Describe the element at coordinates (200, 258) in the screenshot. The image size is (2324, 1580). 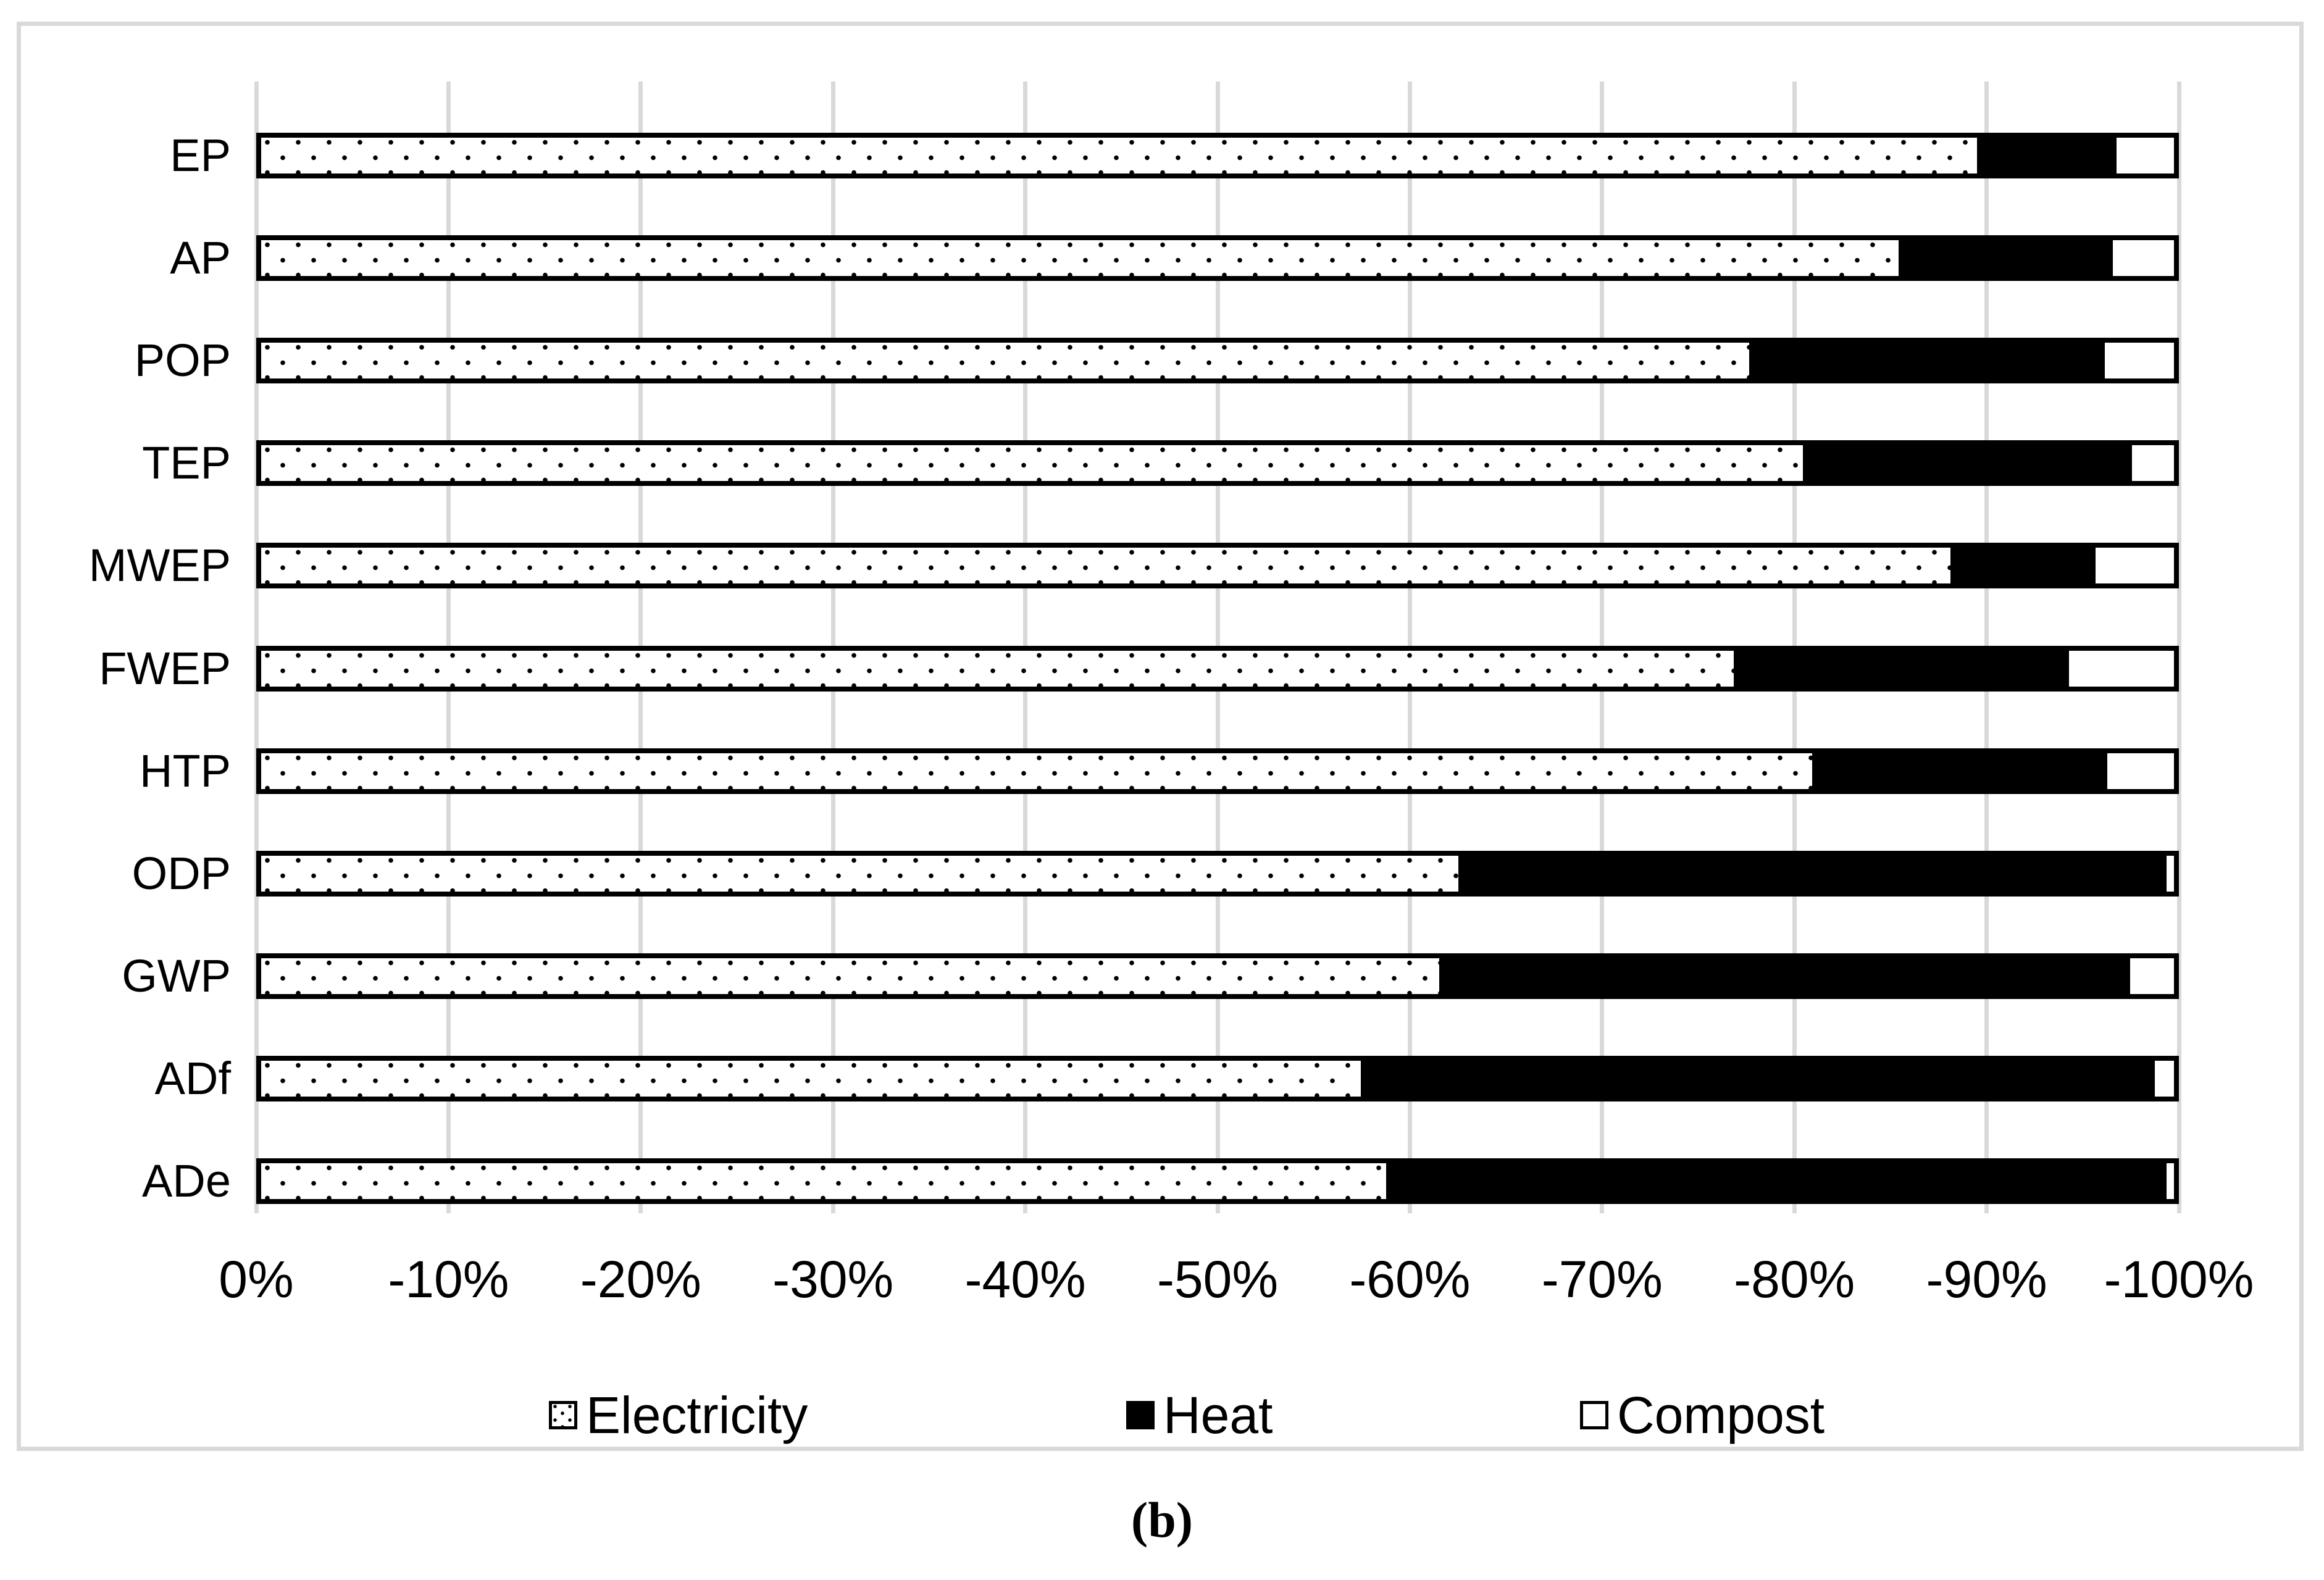
I see `category-label-AP: AP` at that location.